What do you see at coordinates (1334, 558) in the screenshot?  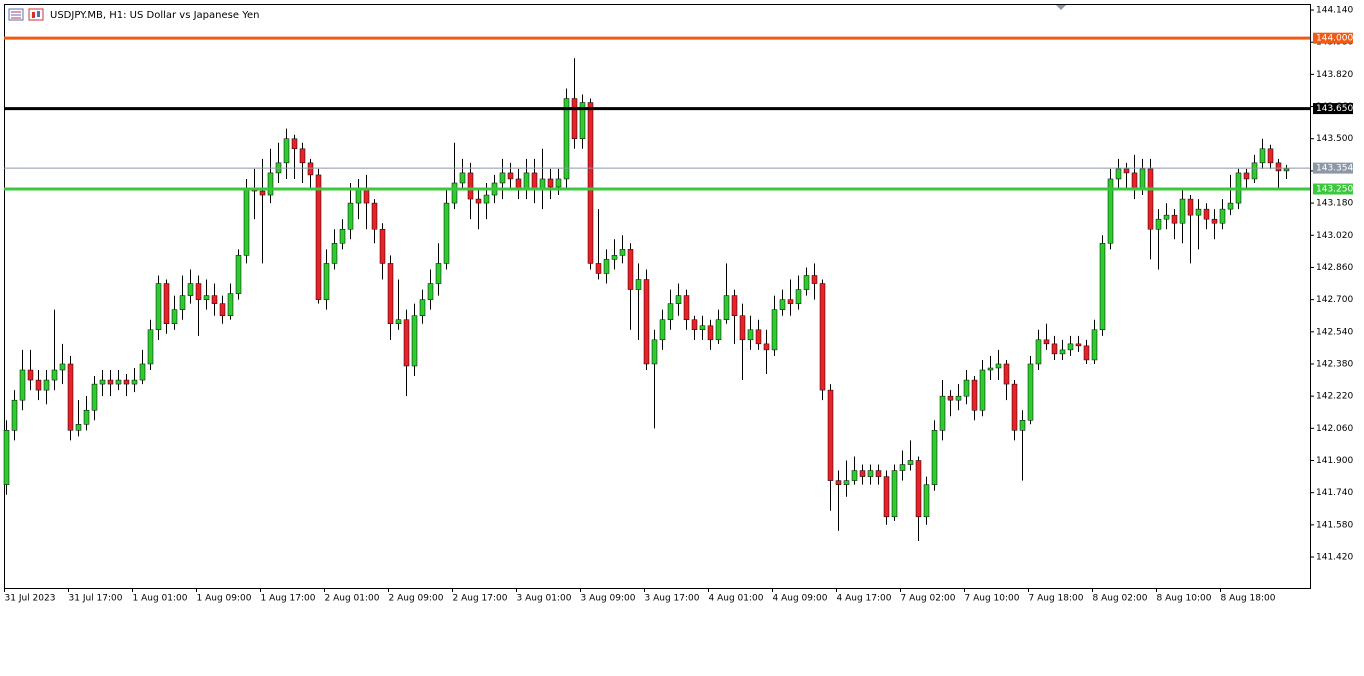 I see `y-tick-label: 141.420` at bounding box center [1334, 558].